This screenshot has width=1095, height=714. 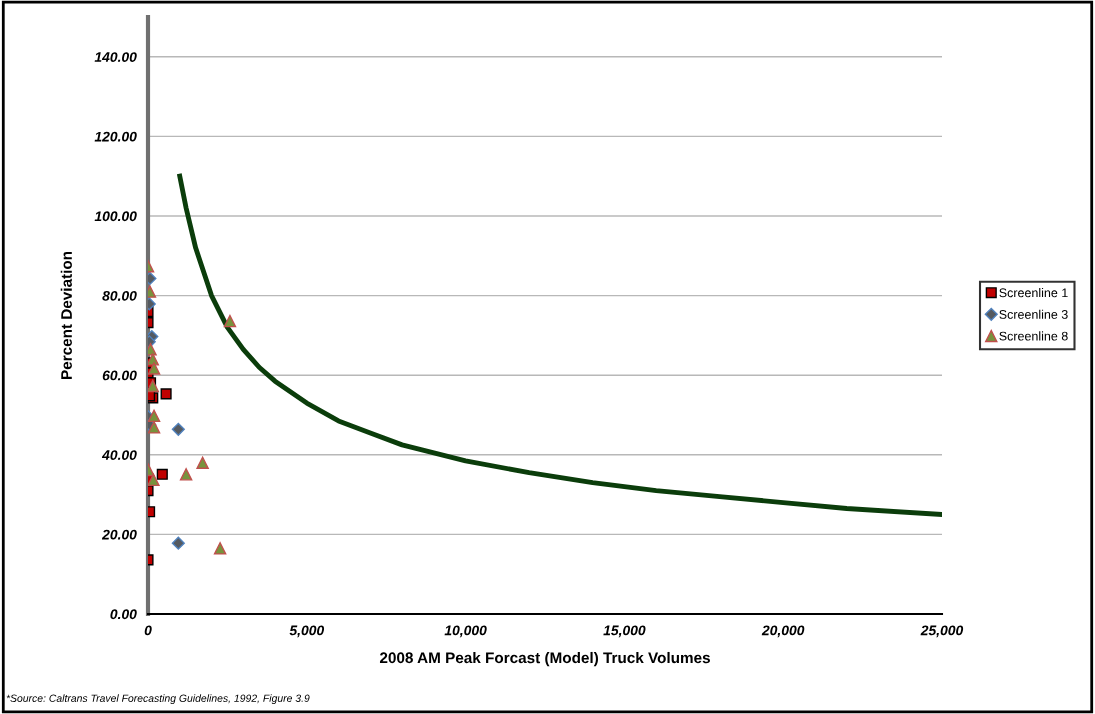 What do you see at coordinates (624, 631) in the screenshot?
I see `x-tick-label: 15,000` at bounding box center [624, 631].